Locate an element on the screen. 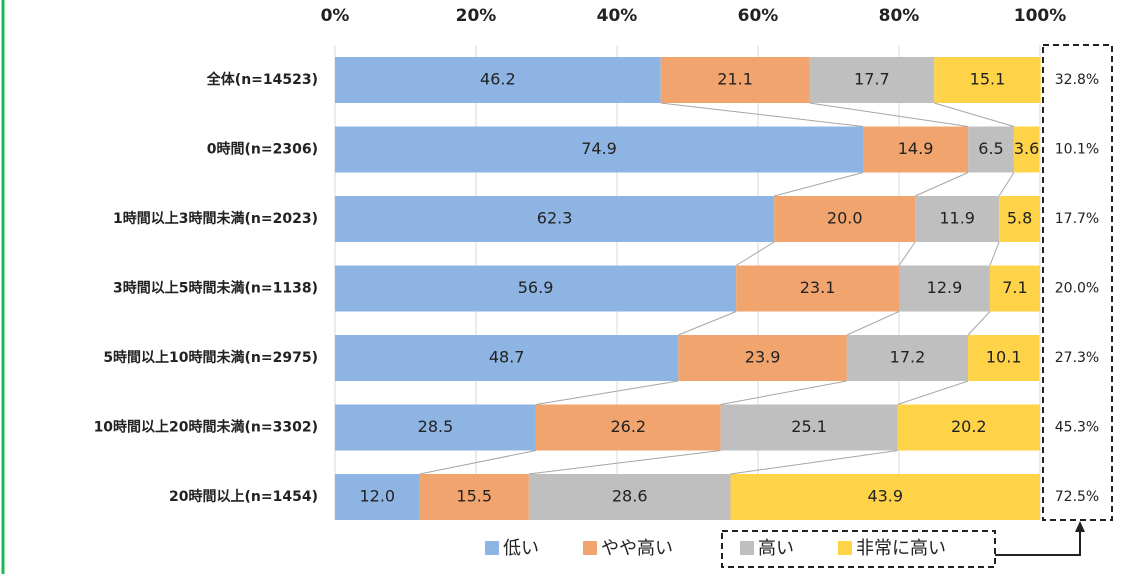 The image size is (1124, 574). data-label: 21.1 is located at coordinates (735, 79).